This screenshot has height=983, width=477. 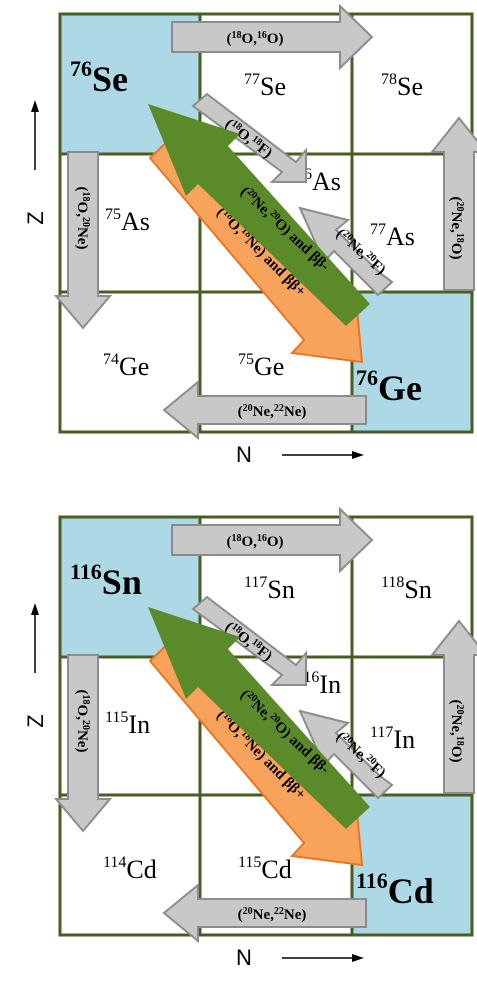 I want to click on nuclide-r2c0: 114Cd, so click(x=130, y=869).